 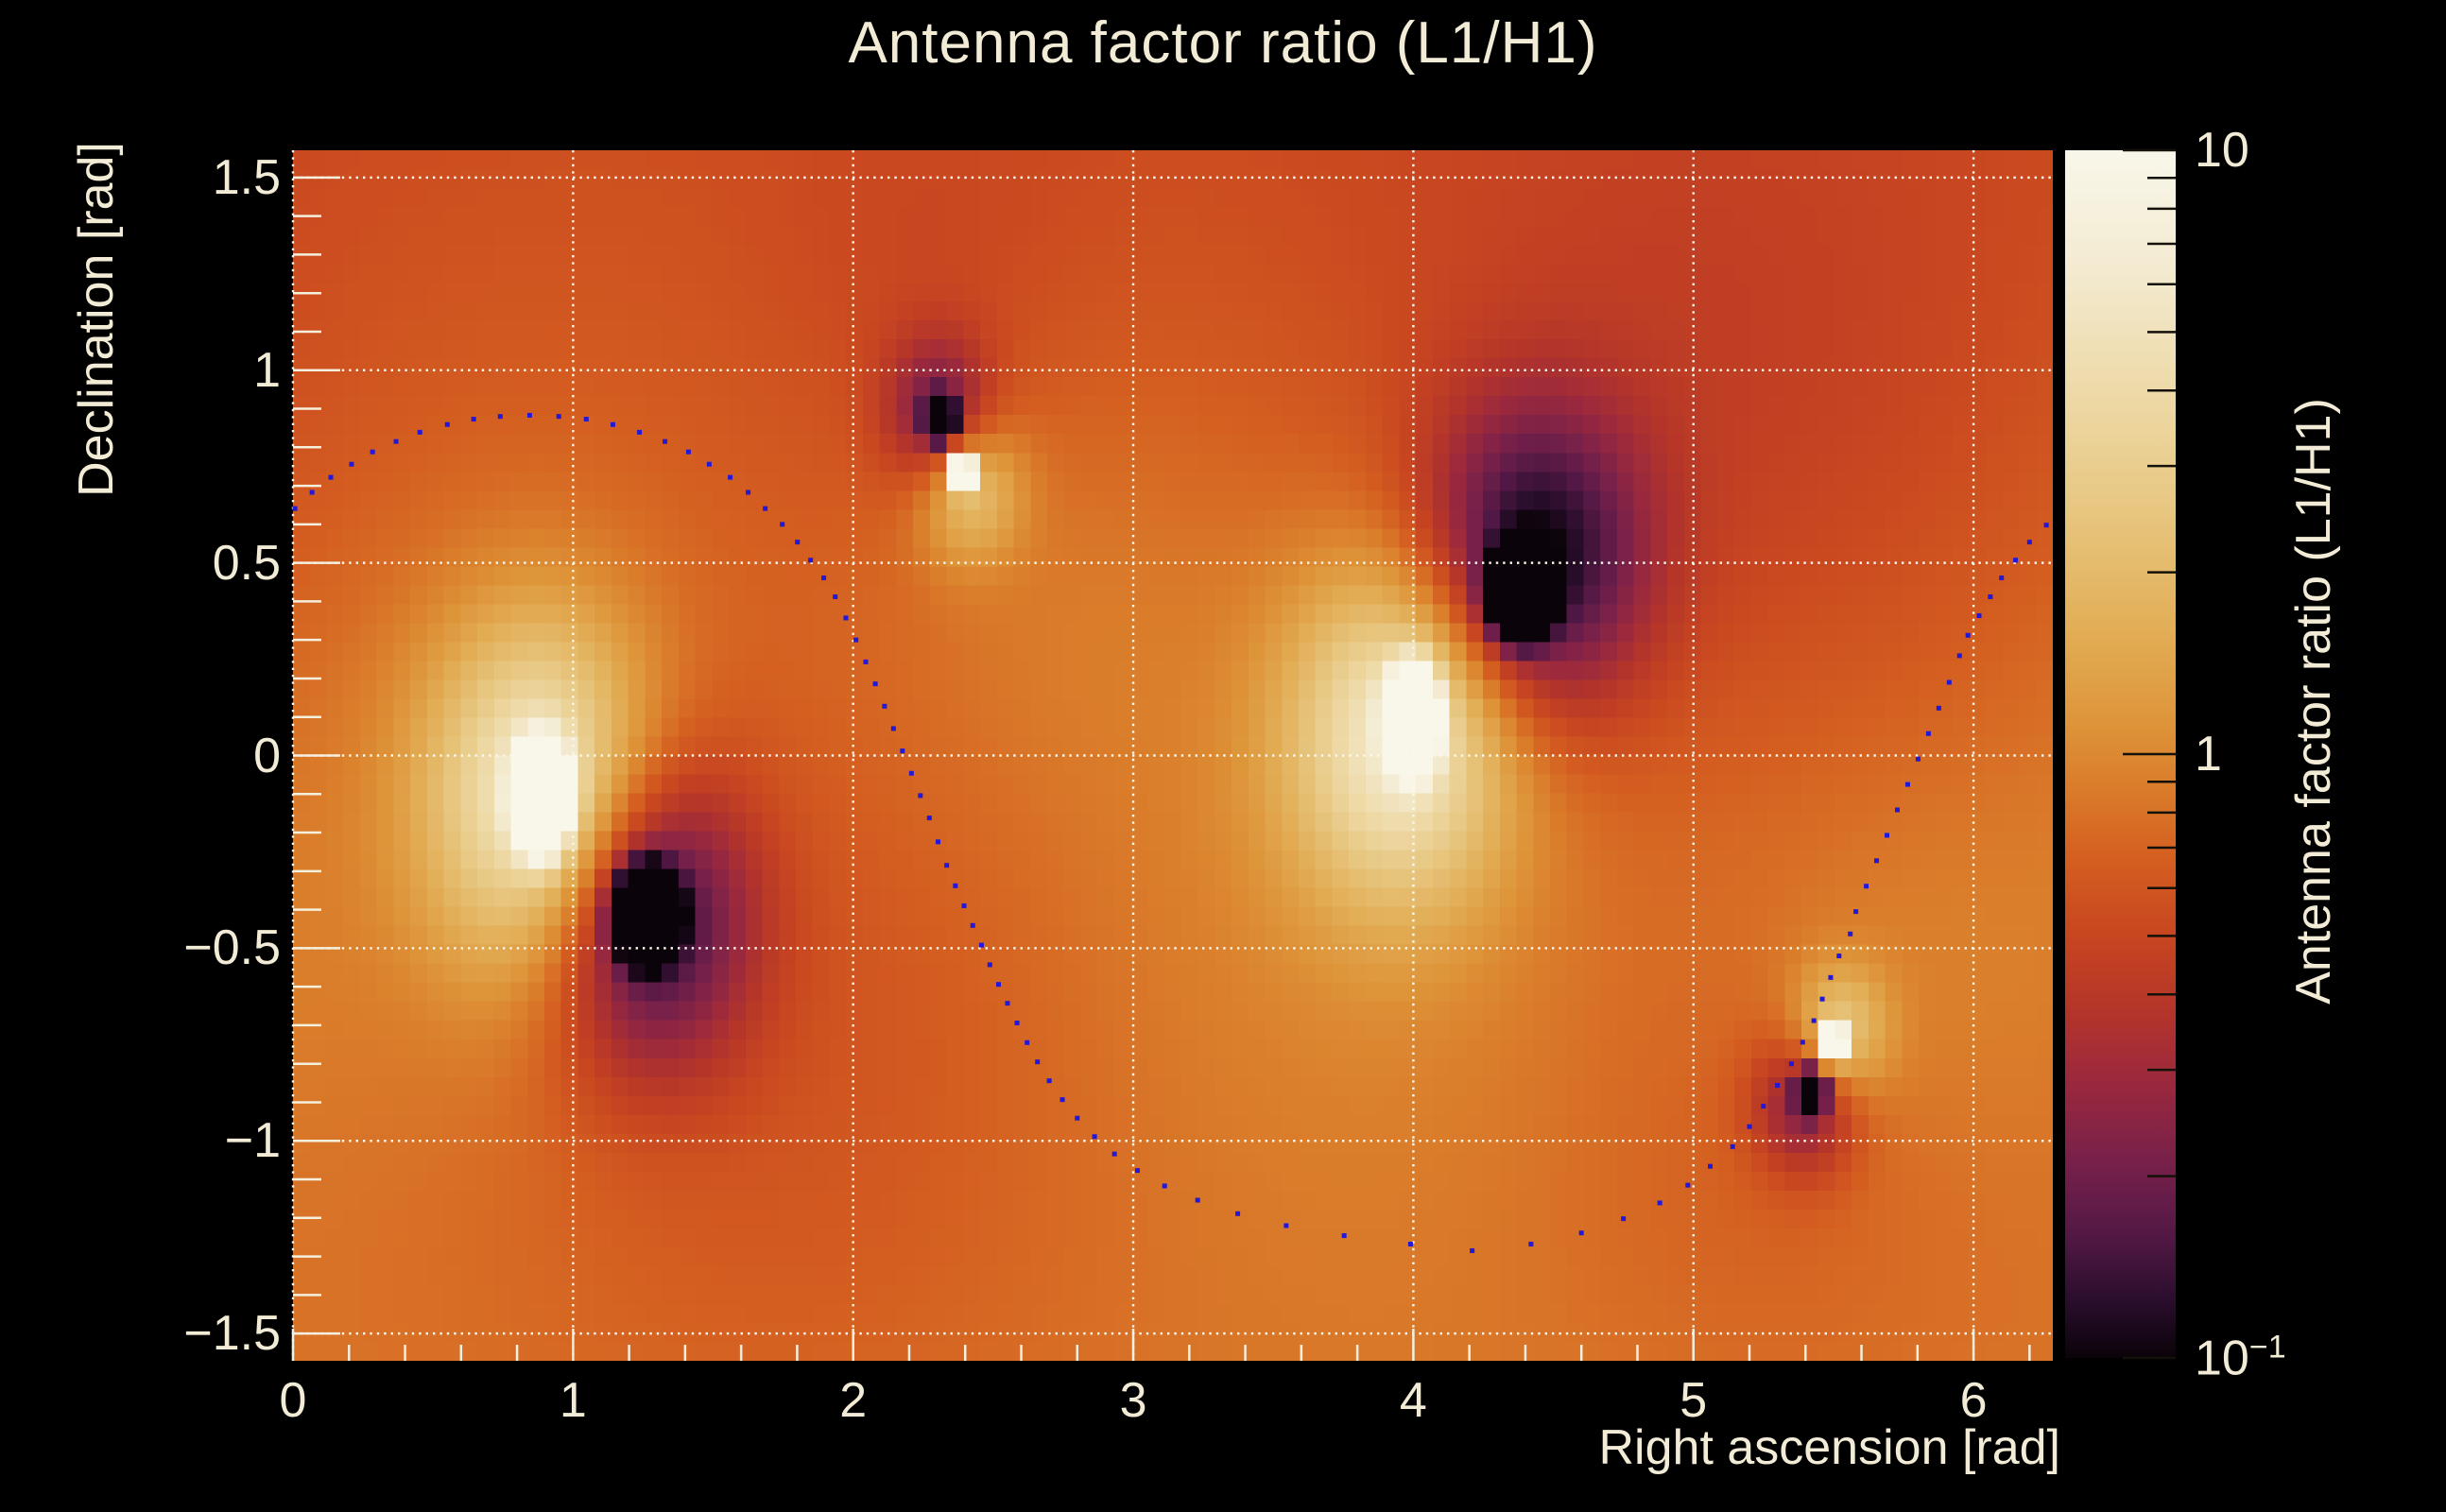 I want to click on x-tick-label: 6, so click(x=1973, y=1400).